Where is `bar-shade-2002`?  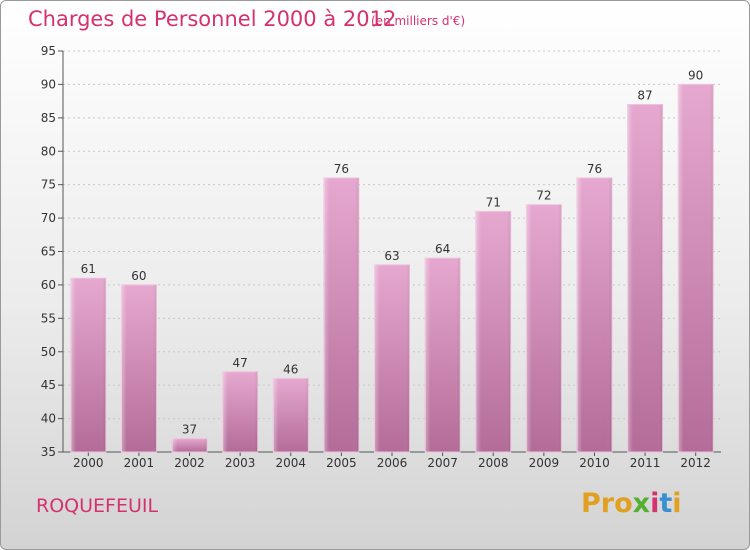
bar-shade-2002 is located at coordinates (190, 445).